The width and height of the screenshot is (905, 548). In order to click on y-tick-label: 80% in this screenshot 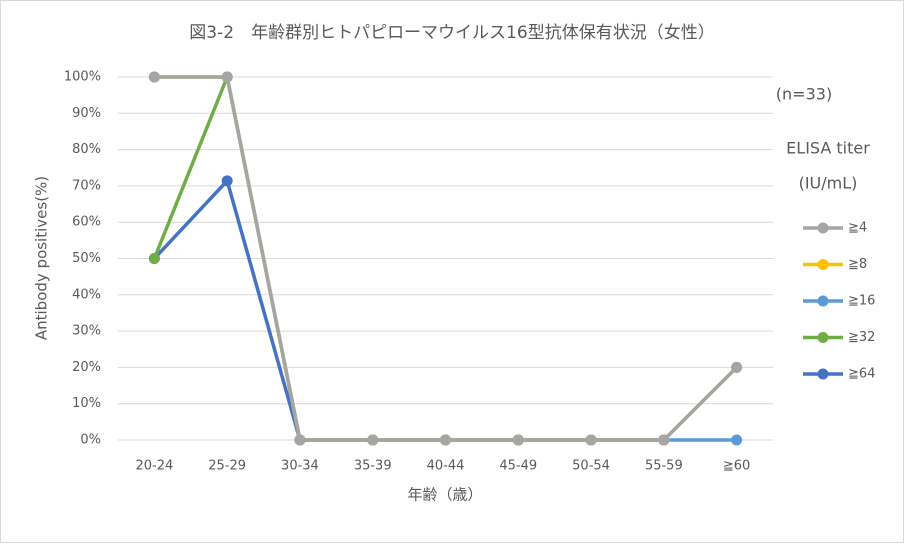, I will do `click(86, 149)`.